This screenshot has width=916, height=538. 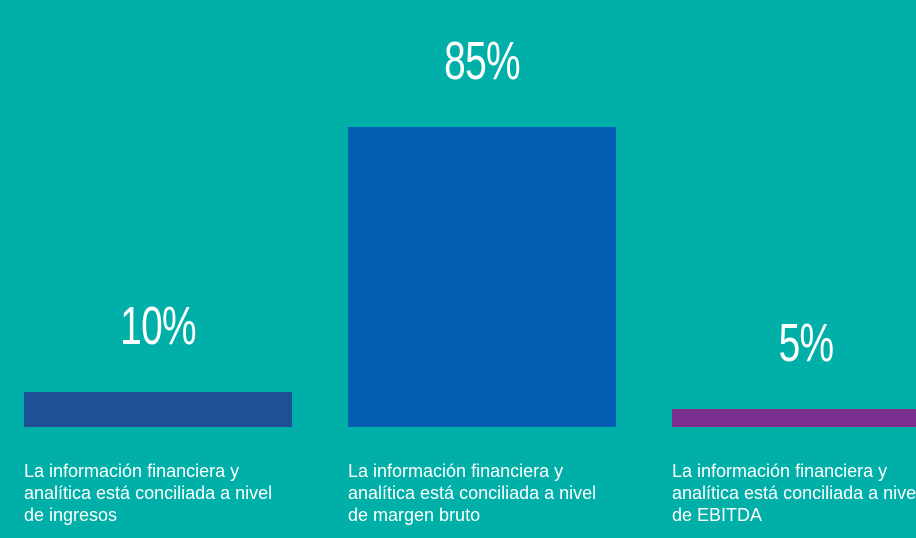 I want to click on value-label: 85%, so click(x=482, y=61).